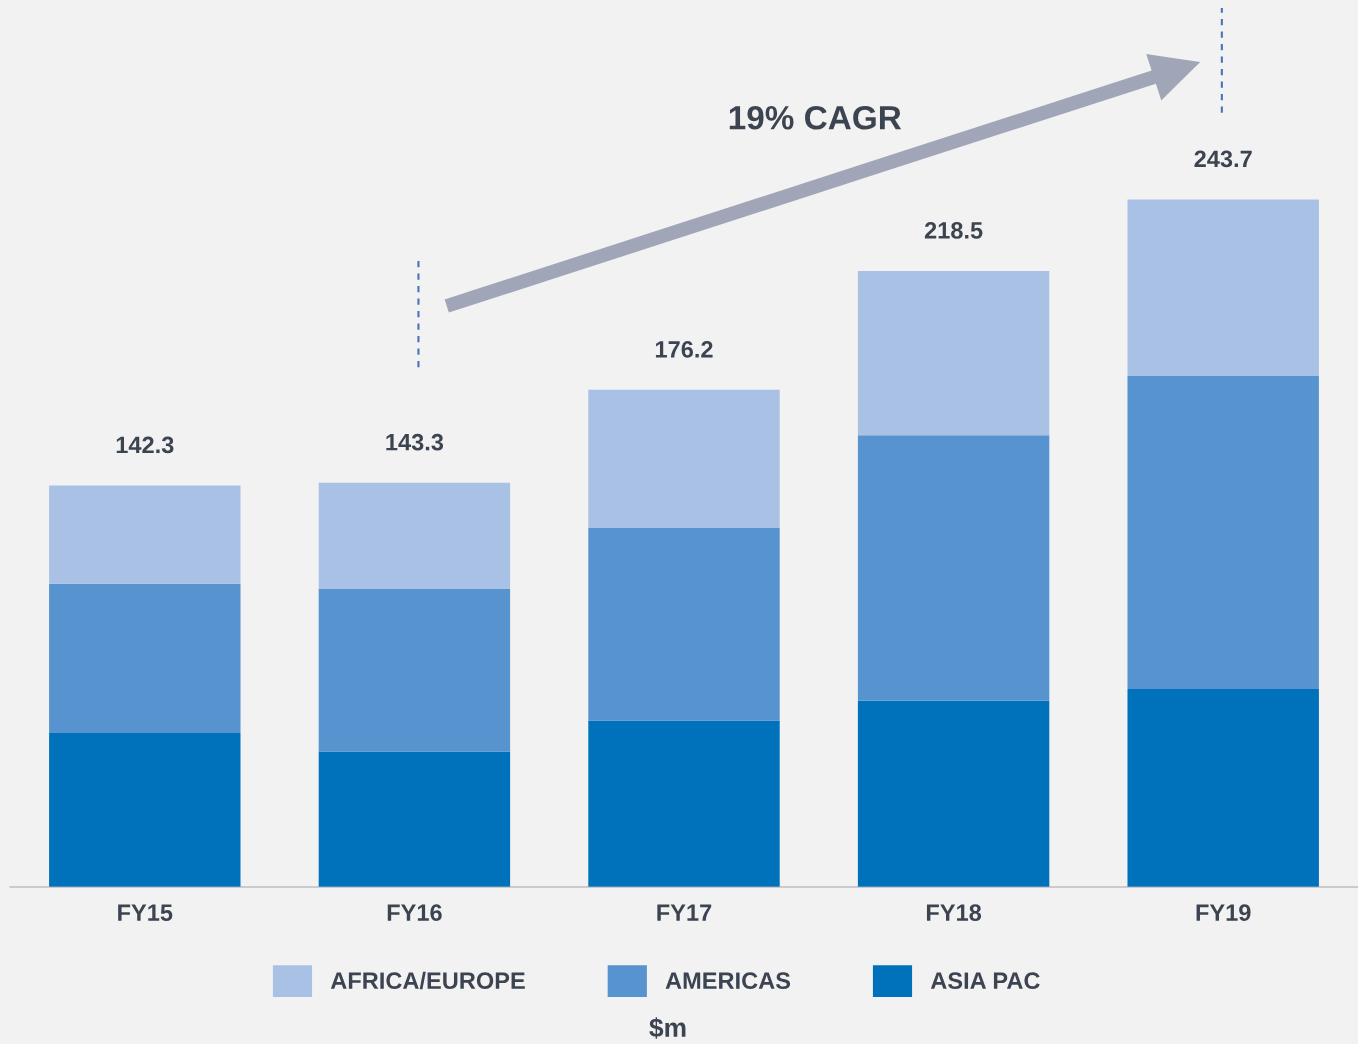  Describe the element at coordinates (954, 913) in the screenshot. I see `x-tick-label: FY18` at that location.